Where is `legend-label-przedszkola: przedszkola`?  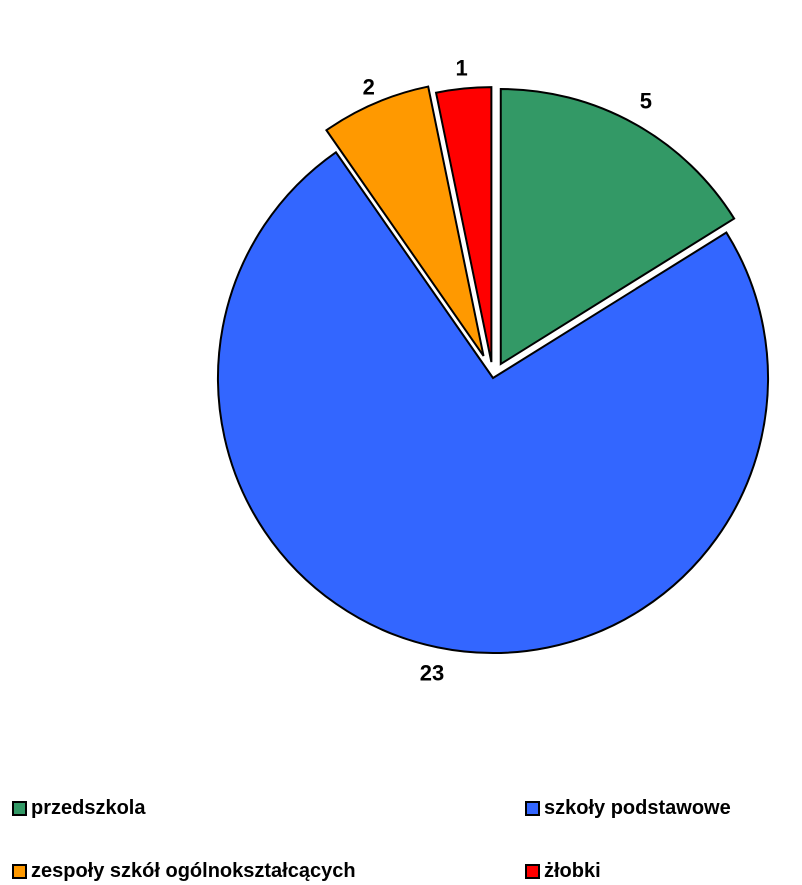
legend-label-przedszkola: przedszkola is located at coordinates (88, 808).